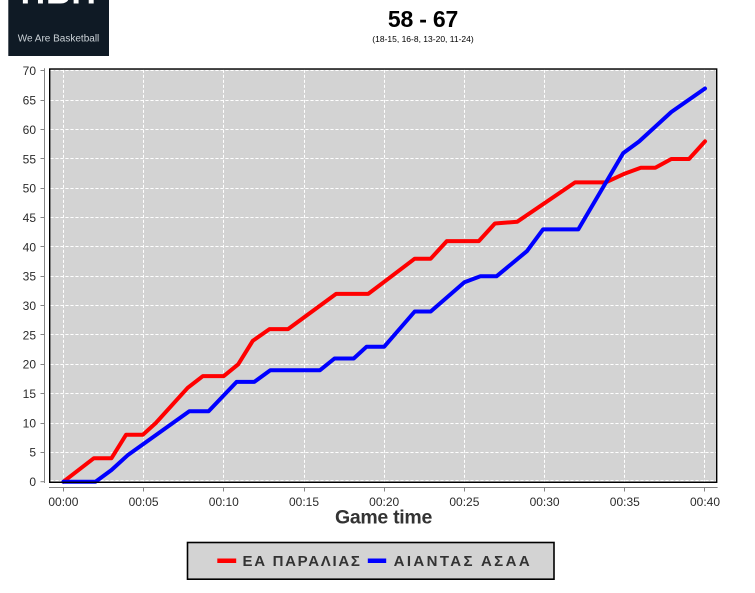 The image size is (755, 593). What do you see at coordinates (224, 502) in the screenshot?
I see `svg-text: 00:10` at bounding box center [224, 502].